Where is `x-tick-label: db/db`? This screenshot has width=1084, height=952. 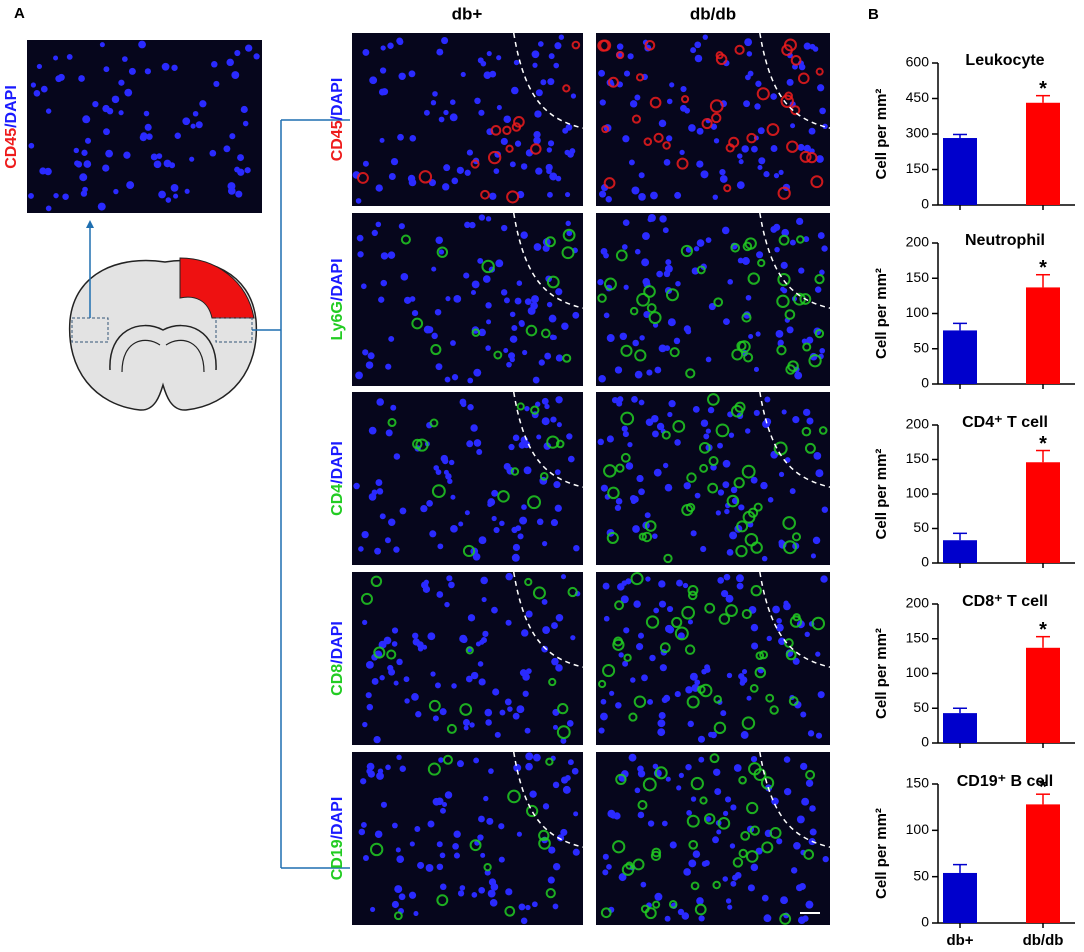 x-tick-label: db/db is located at coordinates (1043, 940).